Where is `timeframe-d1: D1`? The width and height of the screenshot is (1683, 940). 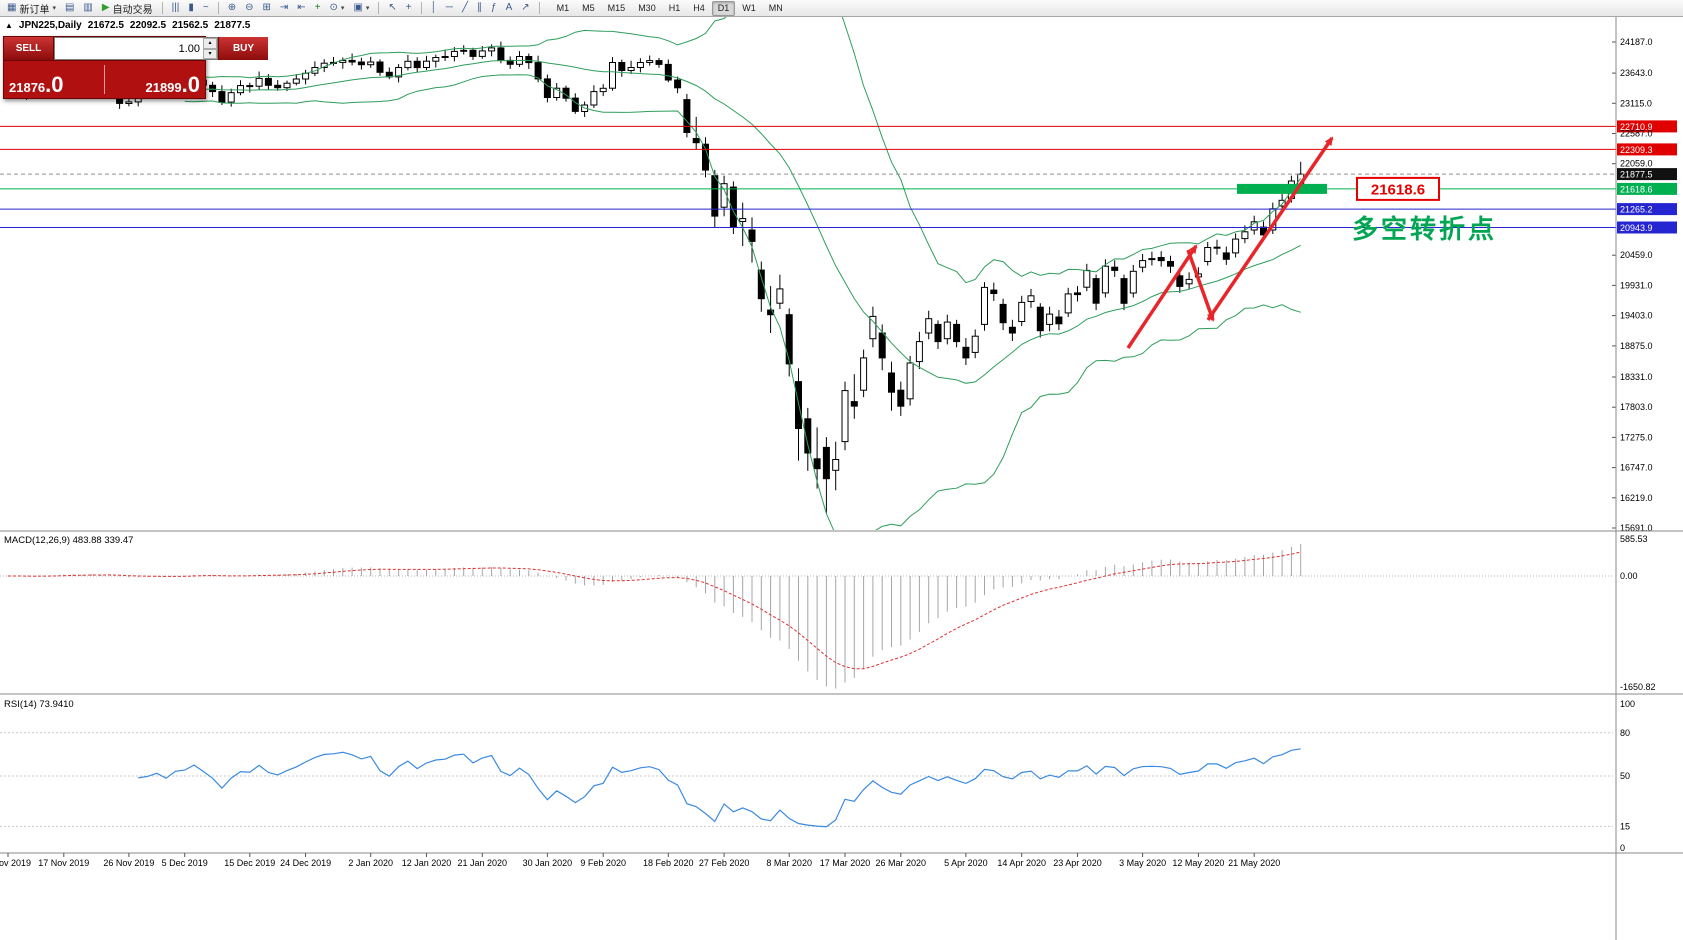
timeframe-d1: D1 is located at coordinates (723, 8).